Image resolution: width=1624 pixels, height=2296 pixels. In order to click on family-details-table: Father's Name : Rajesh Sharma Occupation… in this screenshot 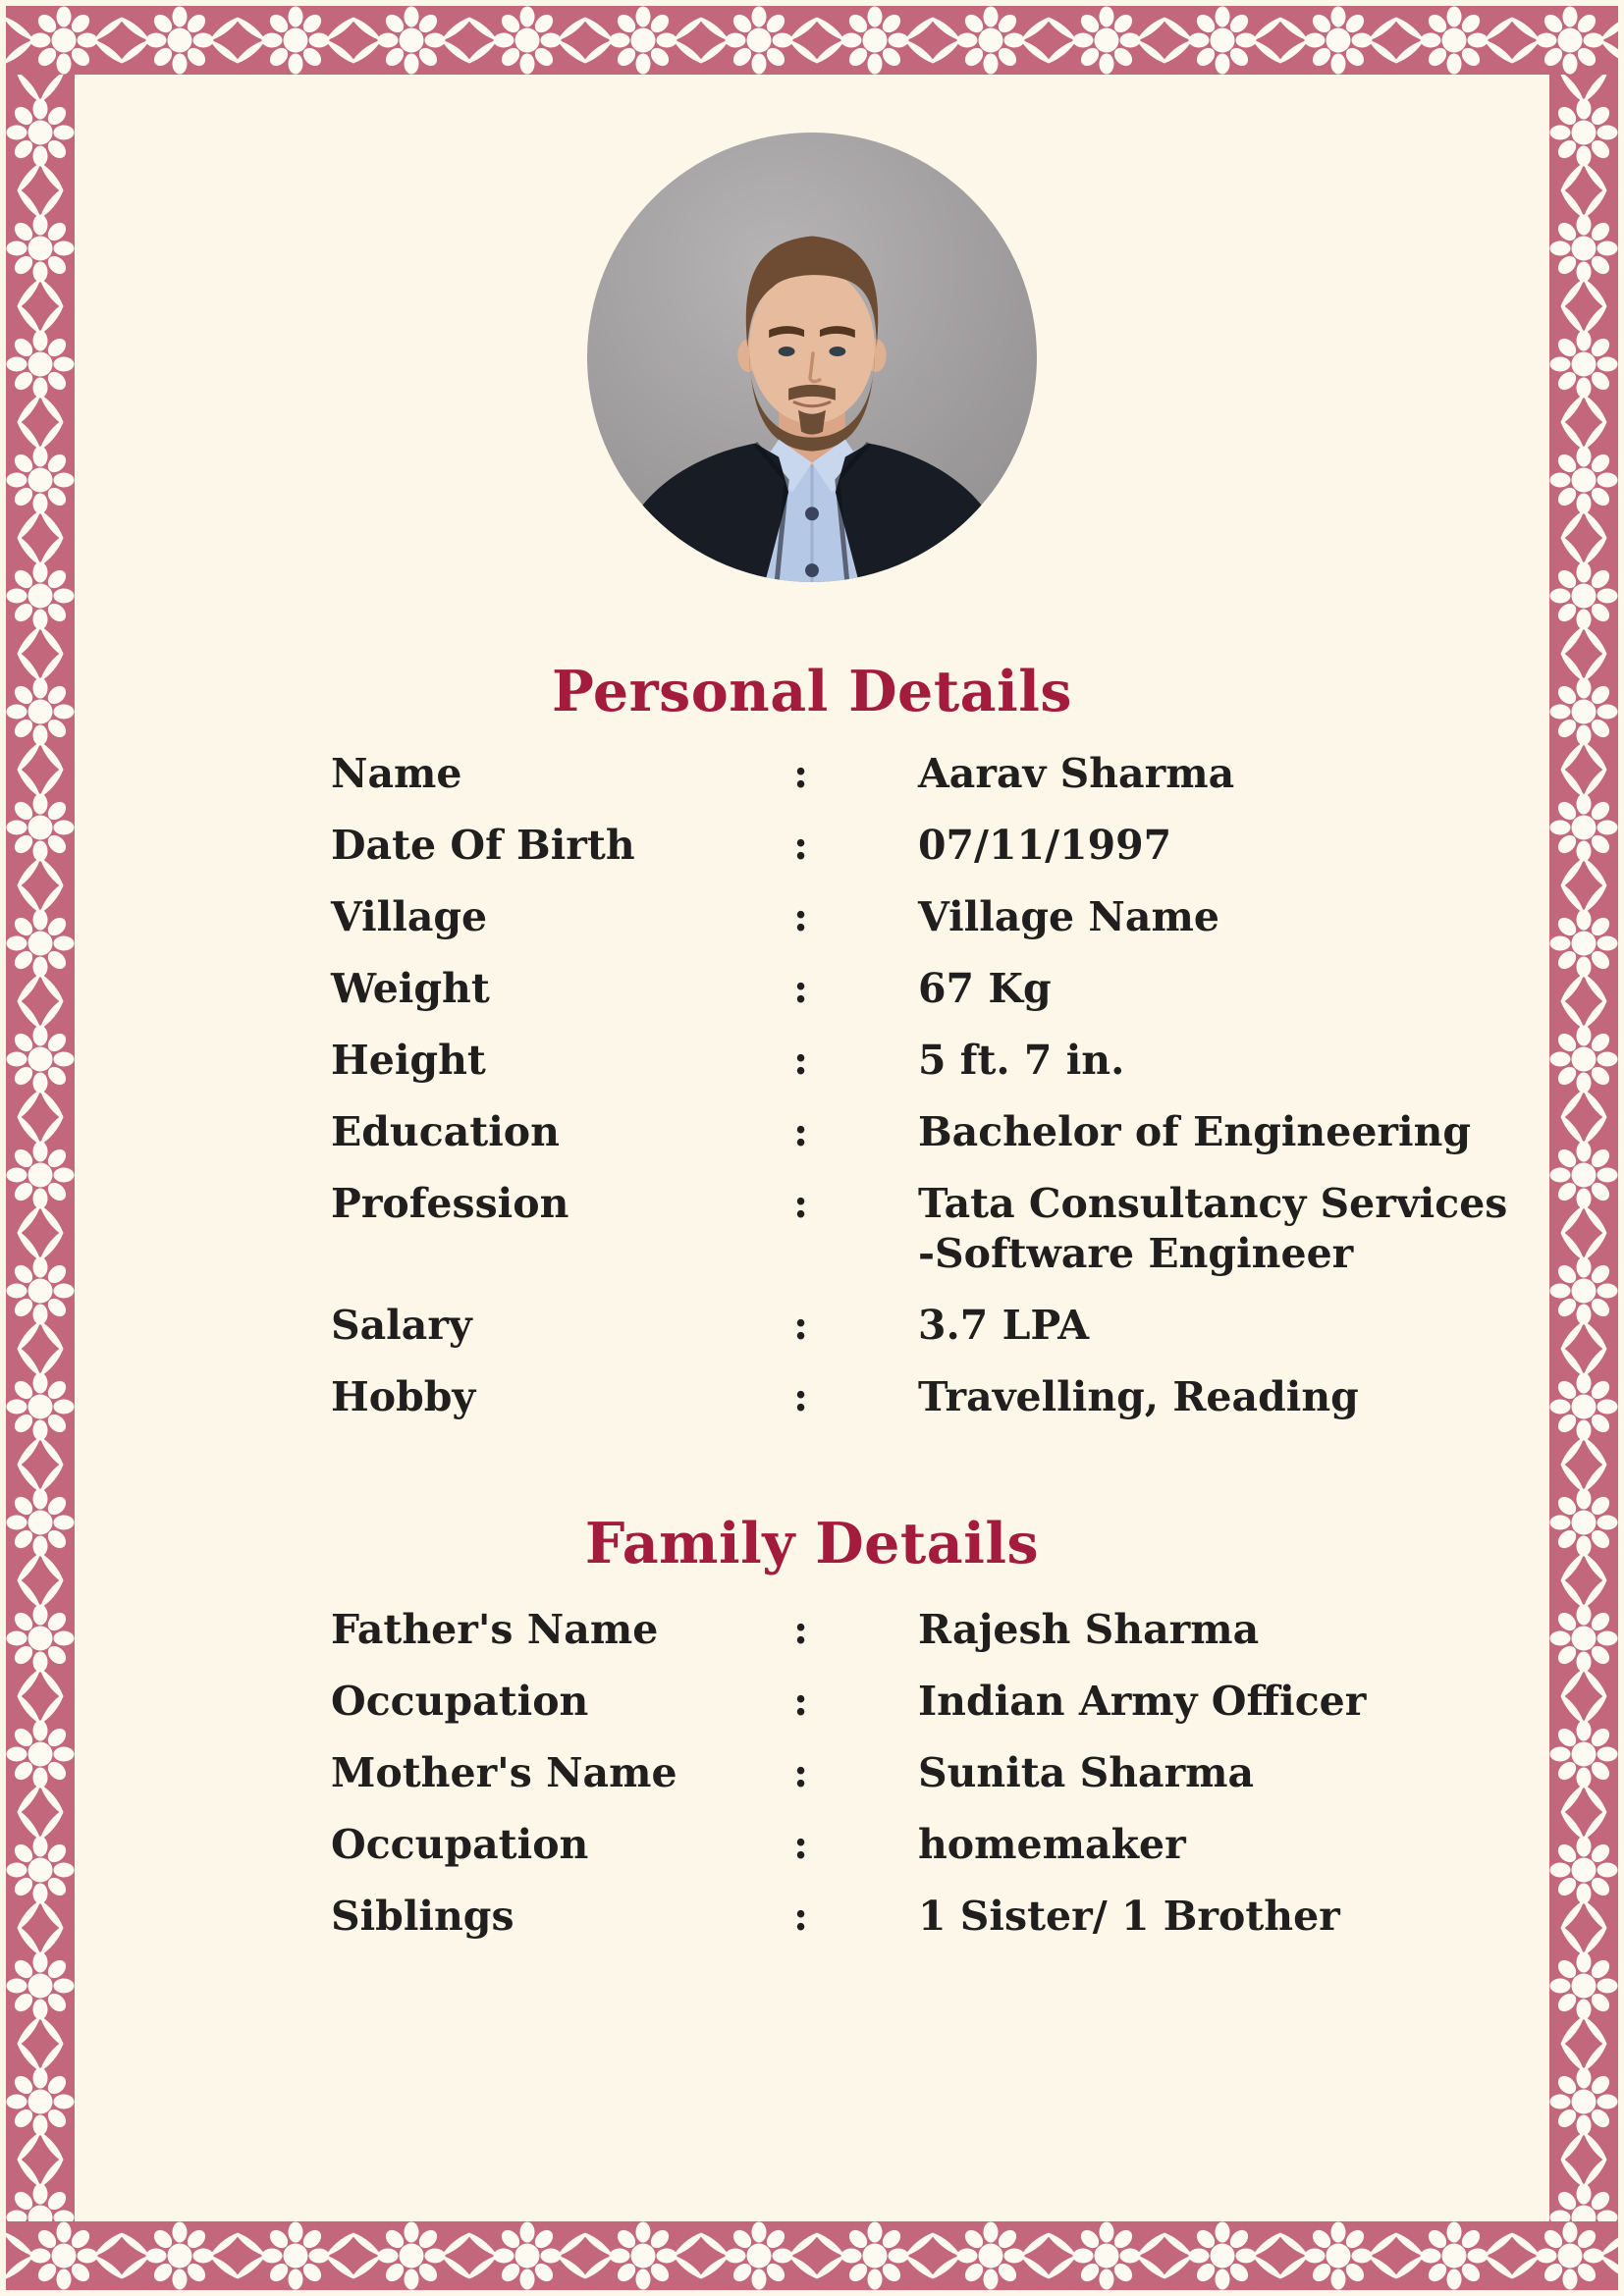, I will do `click(940, 1784)`.